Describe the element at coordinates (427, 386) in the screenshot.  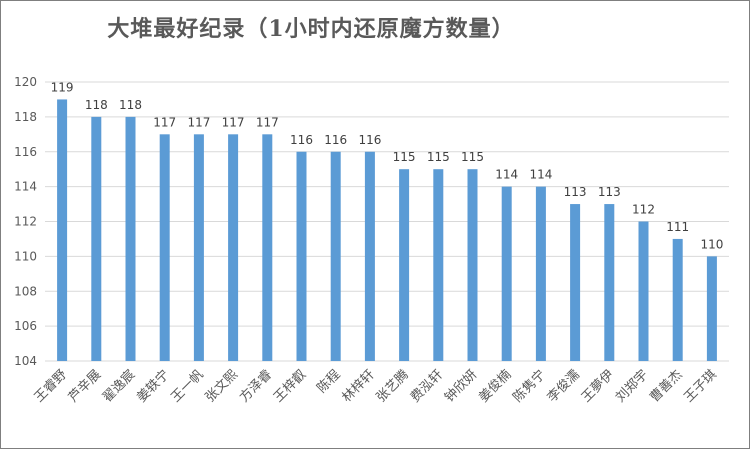
I see `category-label: 费泓轩` at that location.